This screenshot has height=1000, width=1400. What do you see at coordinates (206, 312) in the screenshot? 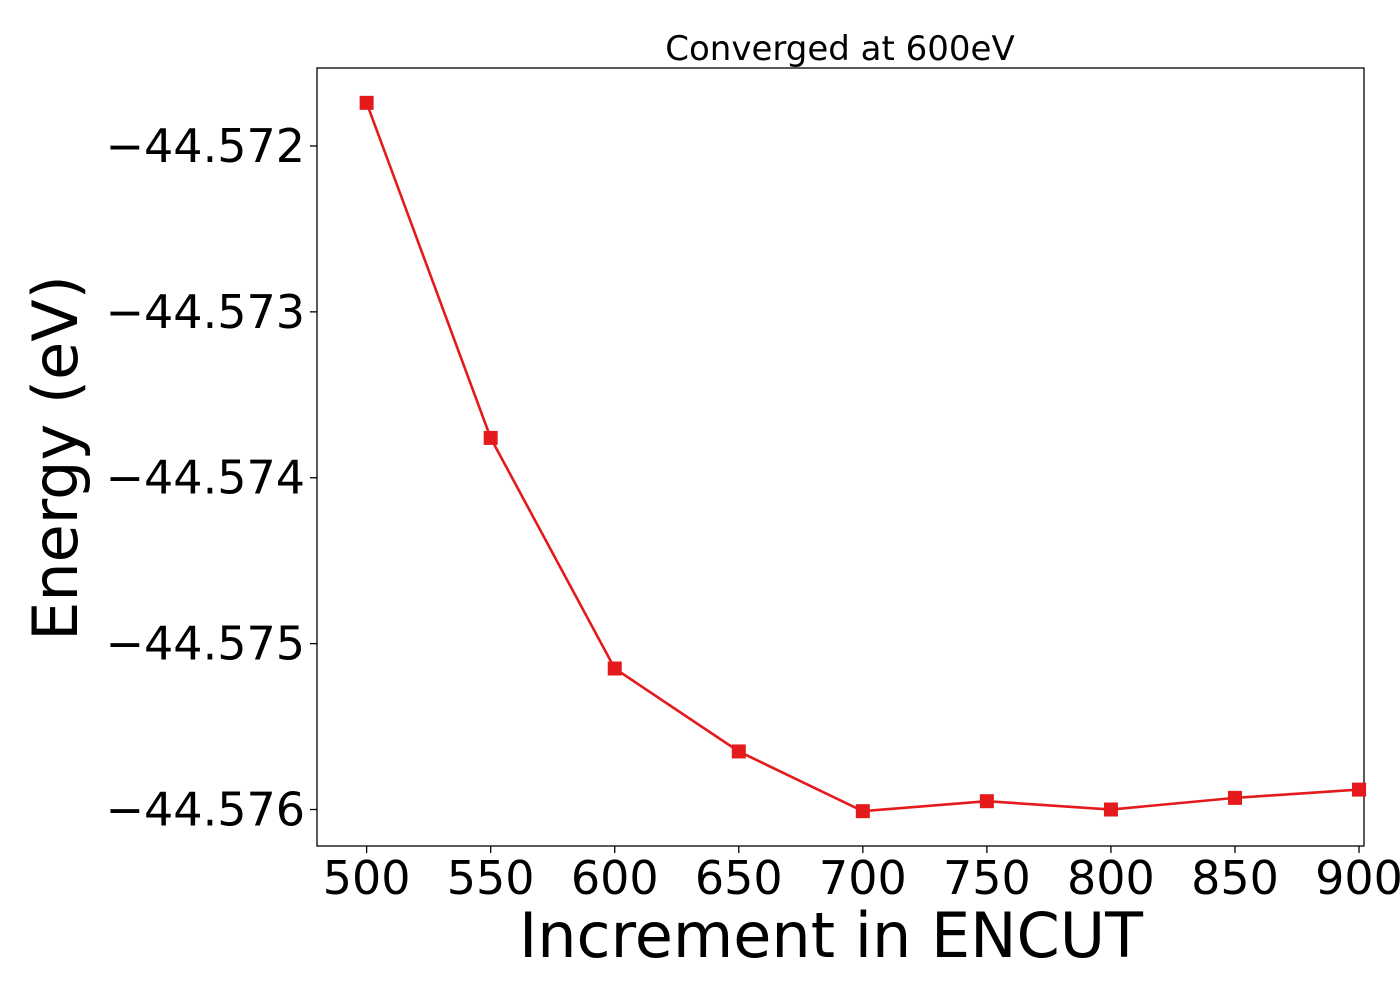
I see `y-tick-label: −44.573` at bounding box center [206, 312].